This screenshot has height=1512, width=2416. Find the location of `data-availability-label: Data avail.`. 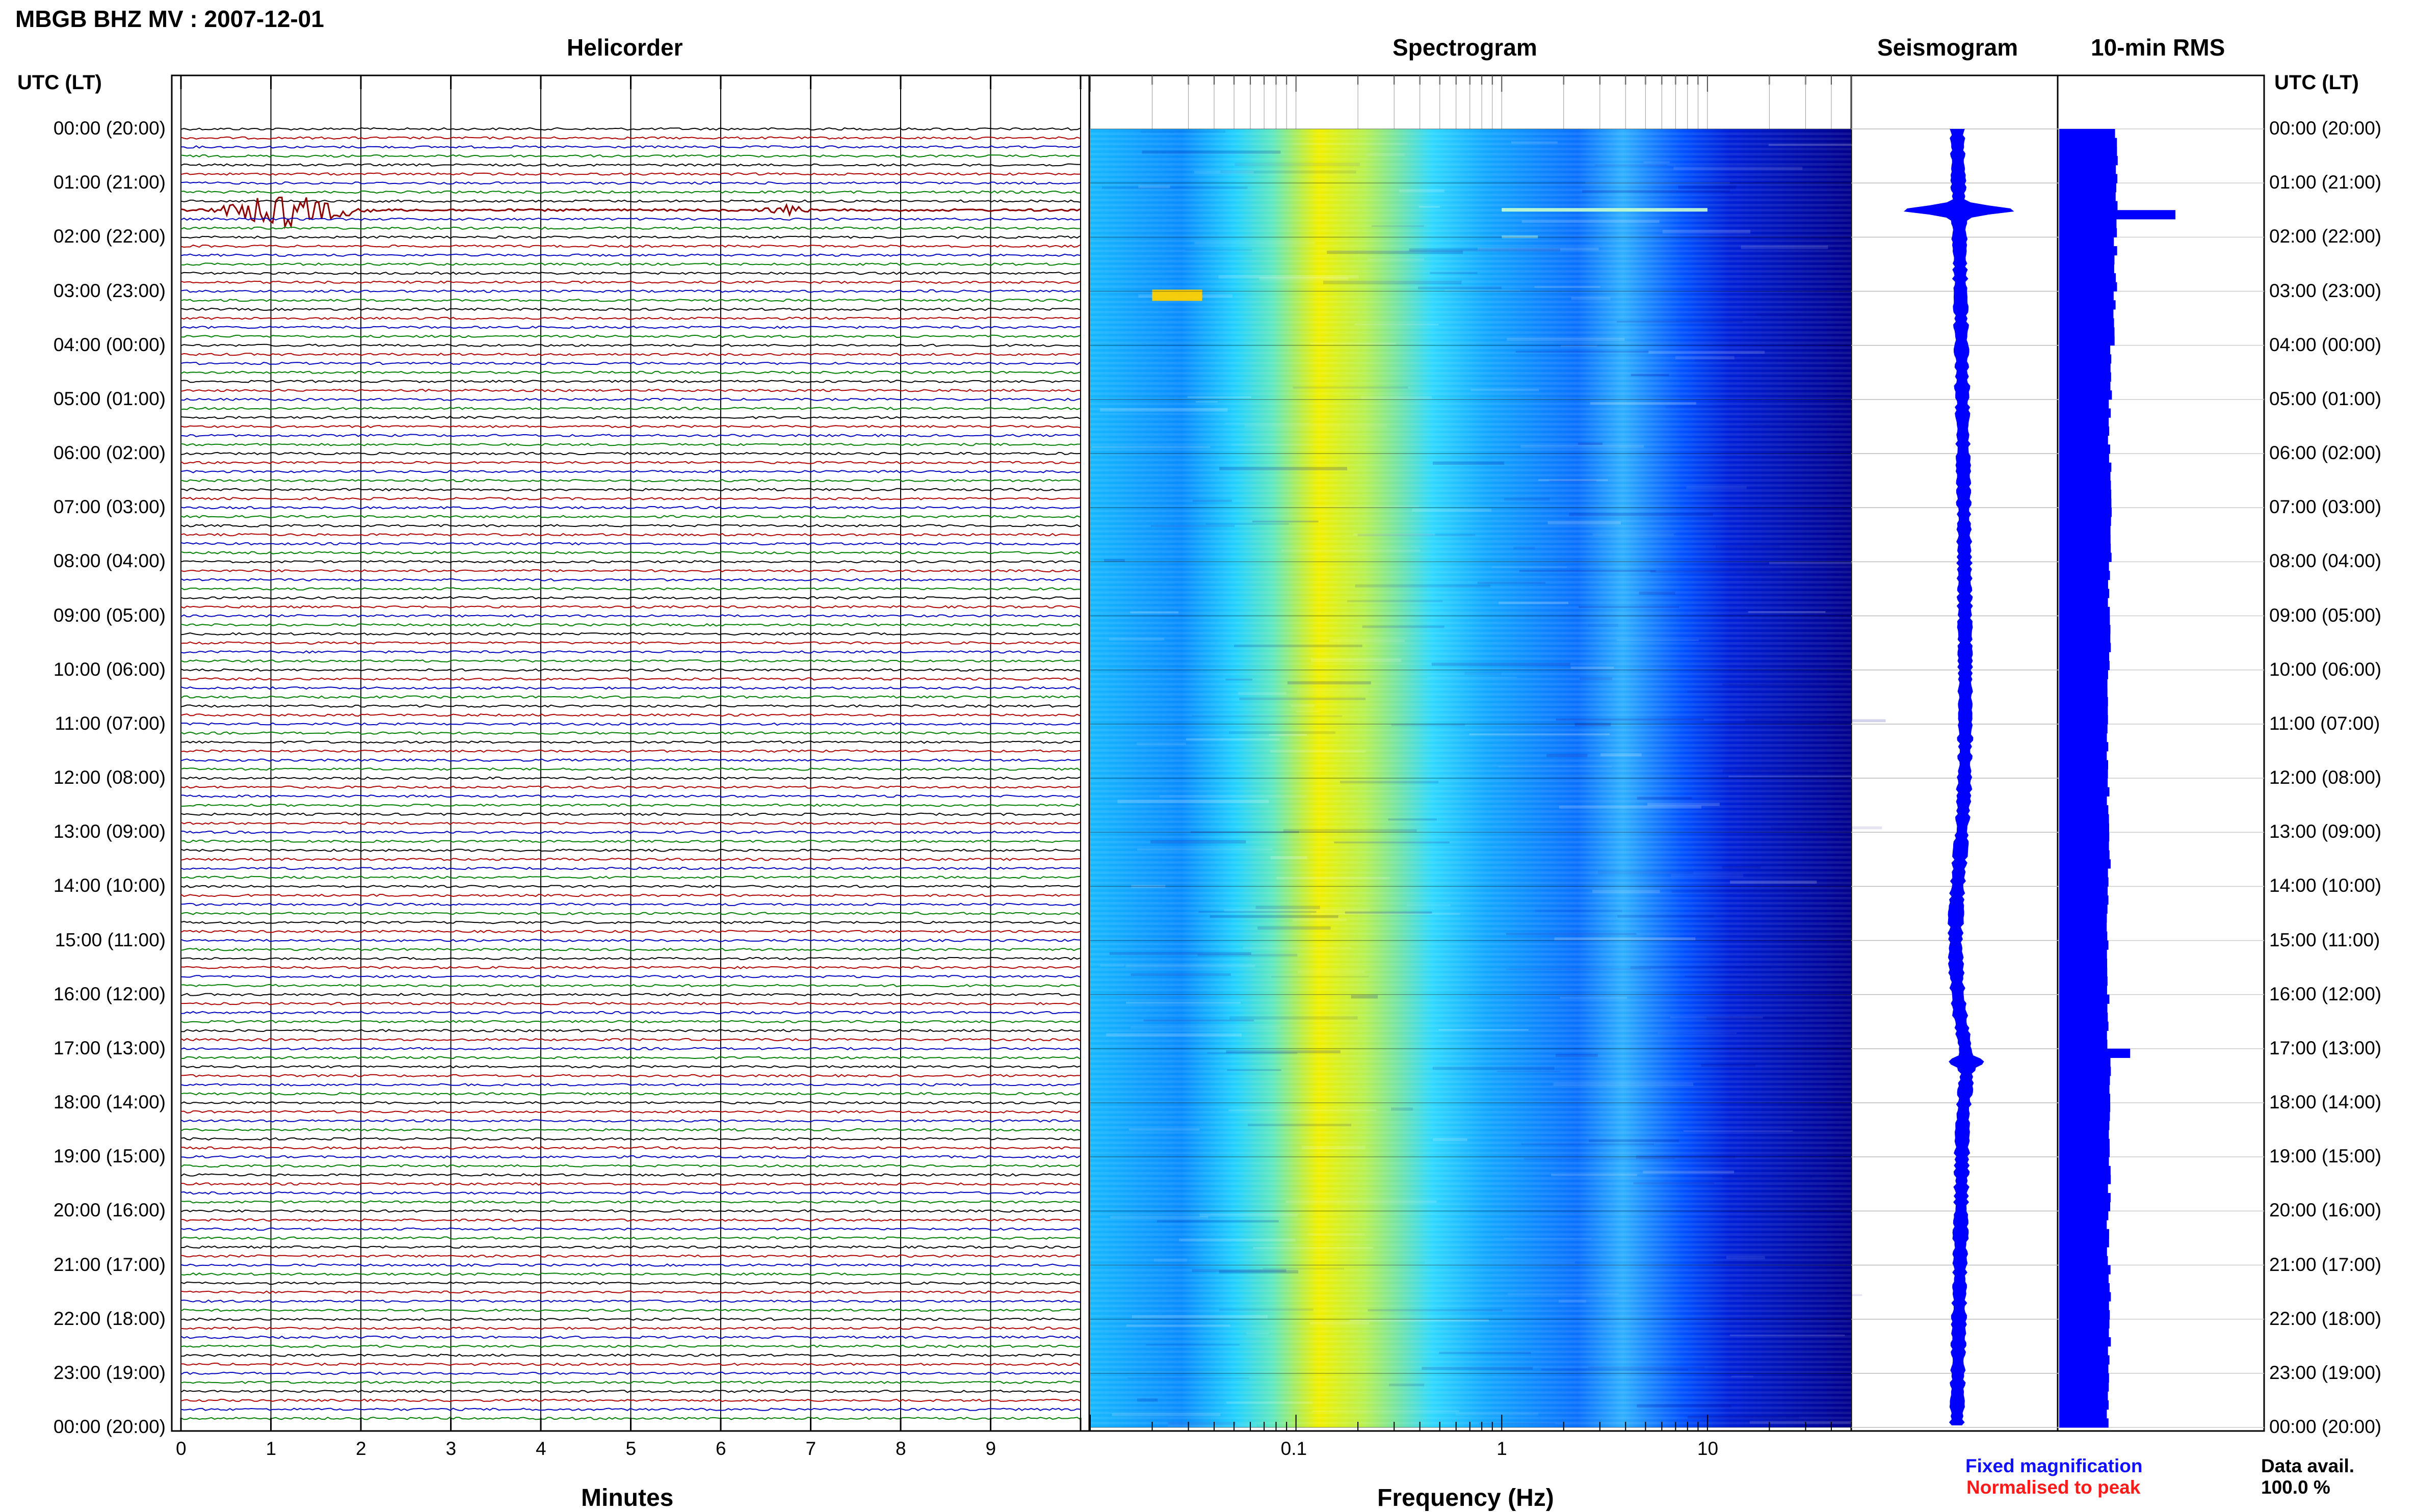

data-availability-label: Data avail. is located at coordinates (2308, 1465).